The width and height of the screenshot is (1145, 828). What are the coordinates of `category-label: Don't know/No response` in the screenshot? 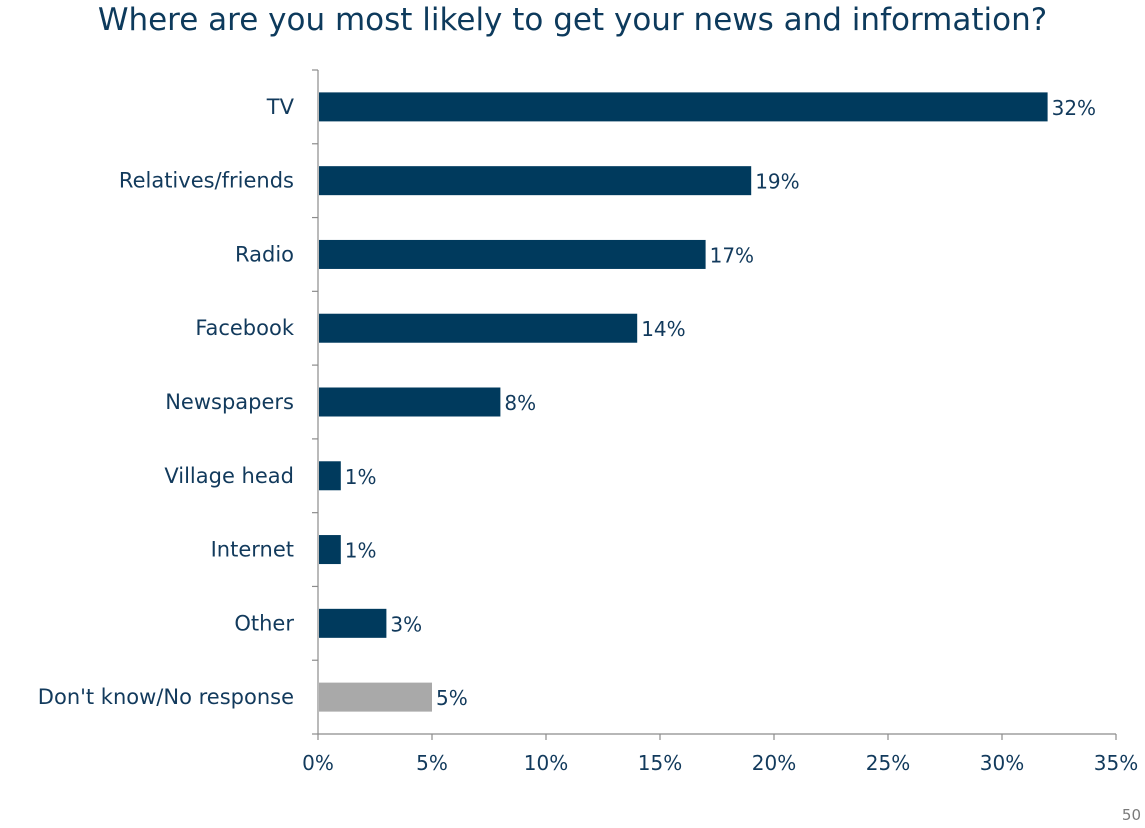 It's located at (166, 697).